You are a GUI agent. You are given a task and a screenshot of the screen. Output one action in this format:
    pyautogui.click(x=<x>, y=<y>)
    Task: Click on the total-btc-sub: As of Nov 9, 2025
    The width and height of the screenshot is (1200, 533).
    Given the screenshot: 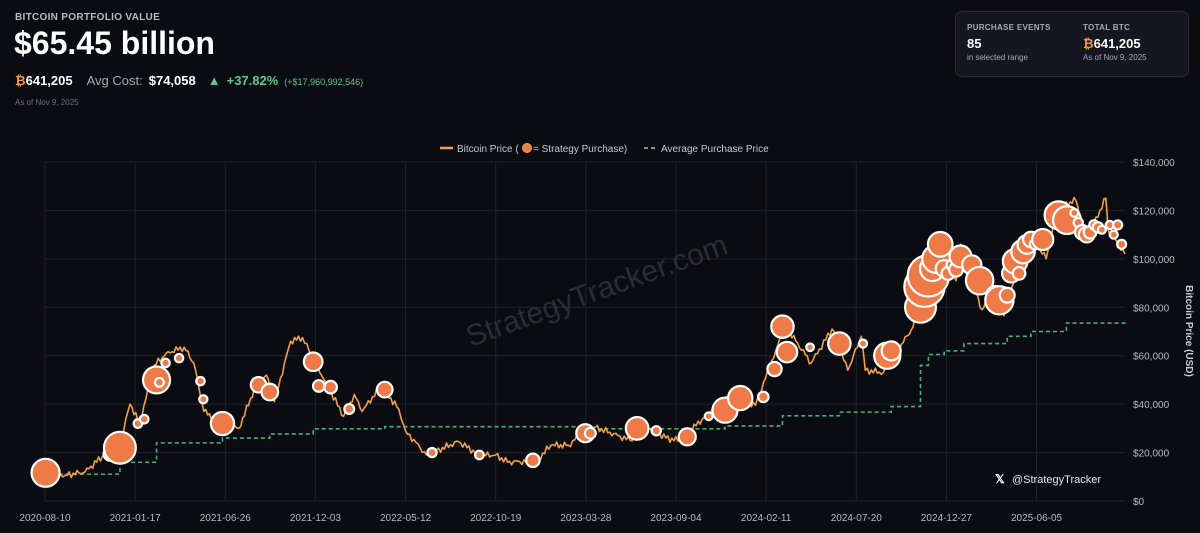 What is the action you would take?
    pyautogui.click(x=1115, y=57)
    